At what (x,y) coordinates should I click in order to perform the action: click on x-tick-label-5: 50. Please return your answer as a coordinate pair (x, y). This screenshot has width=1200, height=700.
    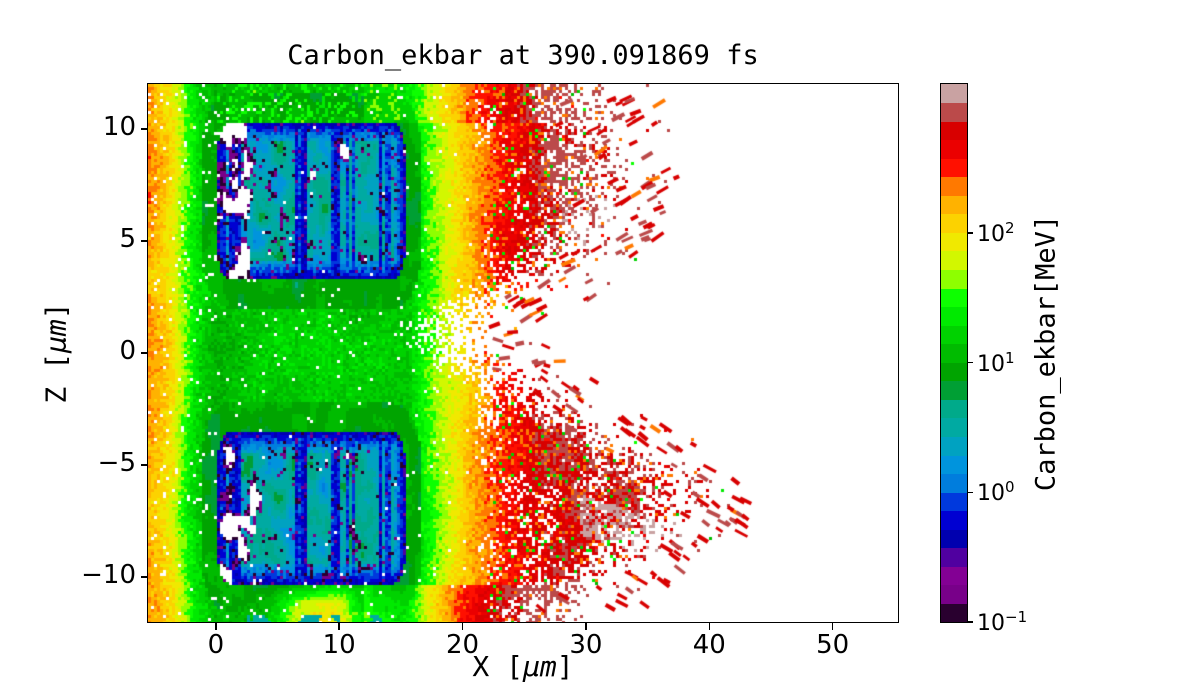
    Looking at the image, I should click on (833, 645).